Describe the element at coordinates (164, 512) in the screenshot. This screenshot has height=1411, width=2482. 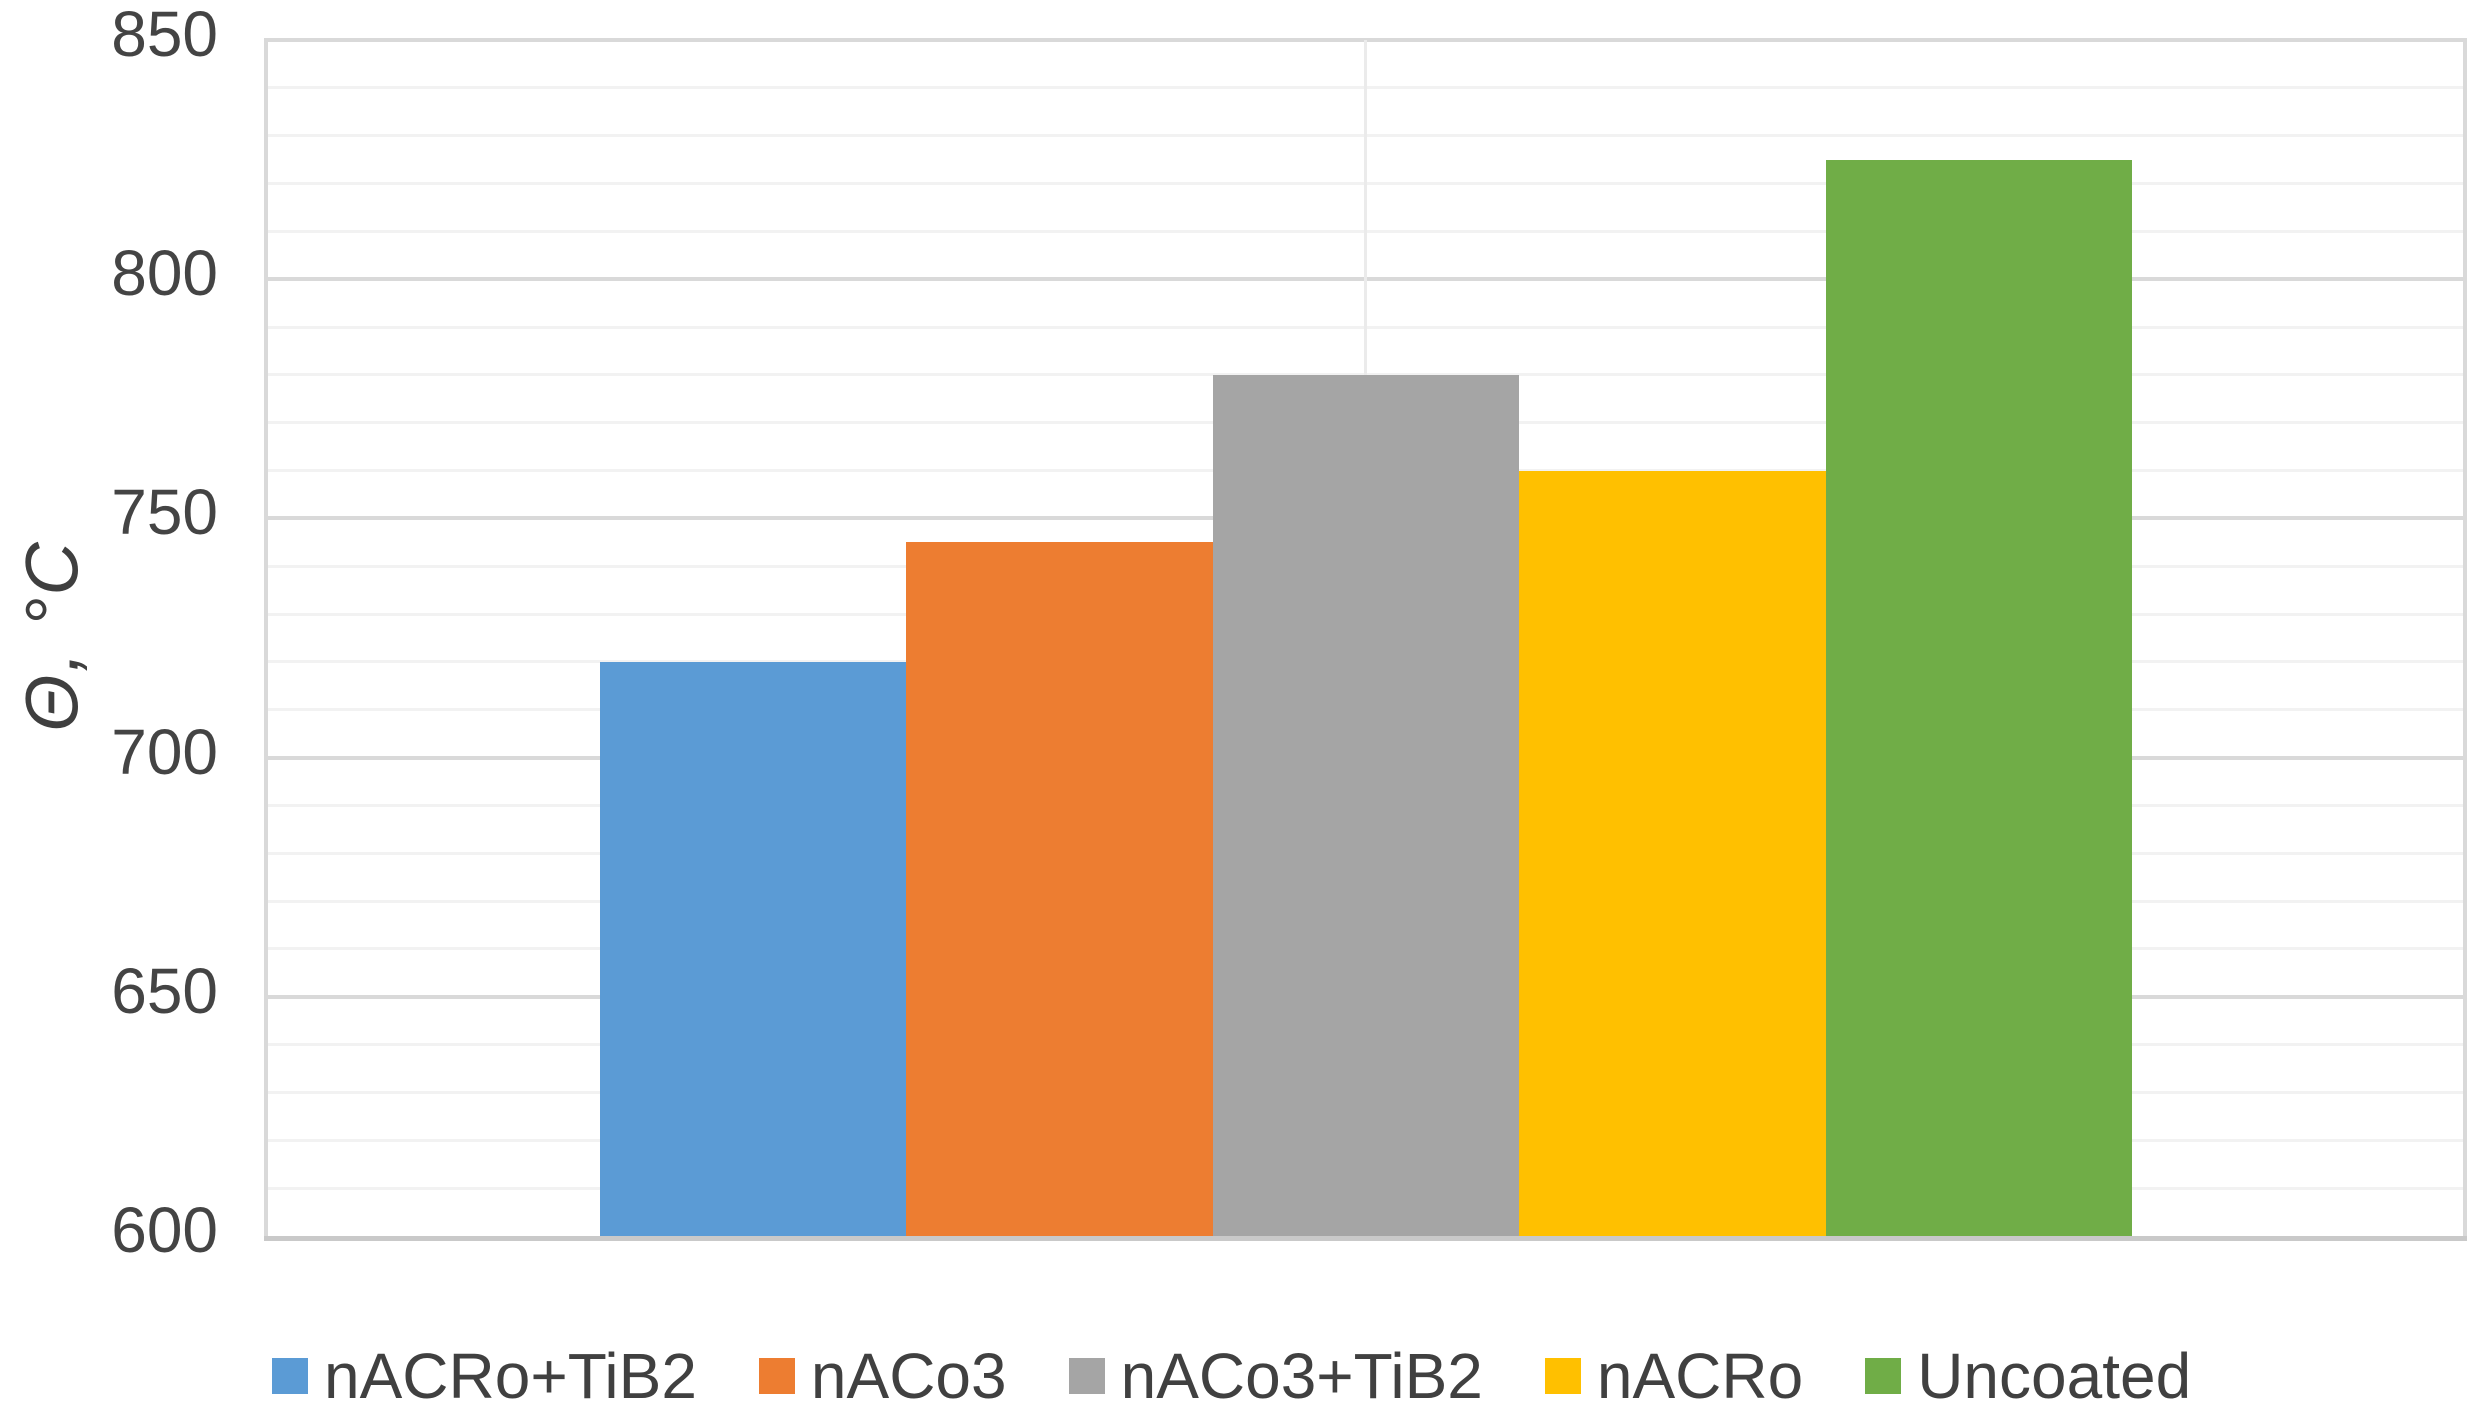
I see `y-tick-label-750: 750` at that location.